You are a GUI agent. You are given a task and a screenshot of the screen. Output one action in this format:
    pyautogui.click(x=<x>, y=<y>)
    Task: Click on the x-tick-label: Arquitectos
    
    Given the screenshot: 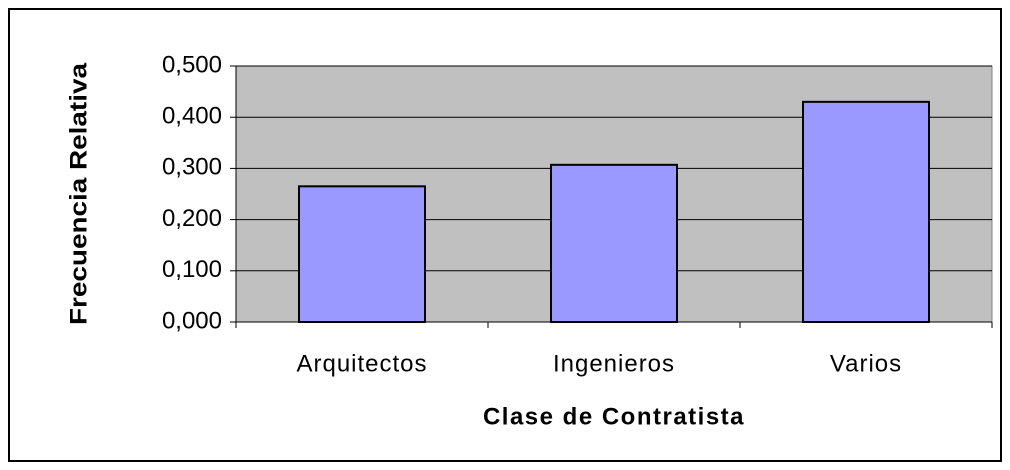 What is the action you would take?
    pyautogui.click(x=361, y=363)
    